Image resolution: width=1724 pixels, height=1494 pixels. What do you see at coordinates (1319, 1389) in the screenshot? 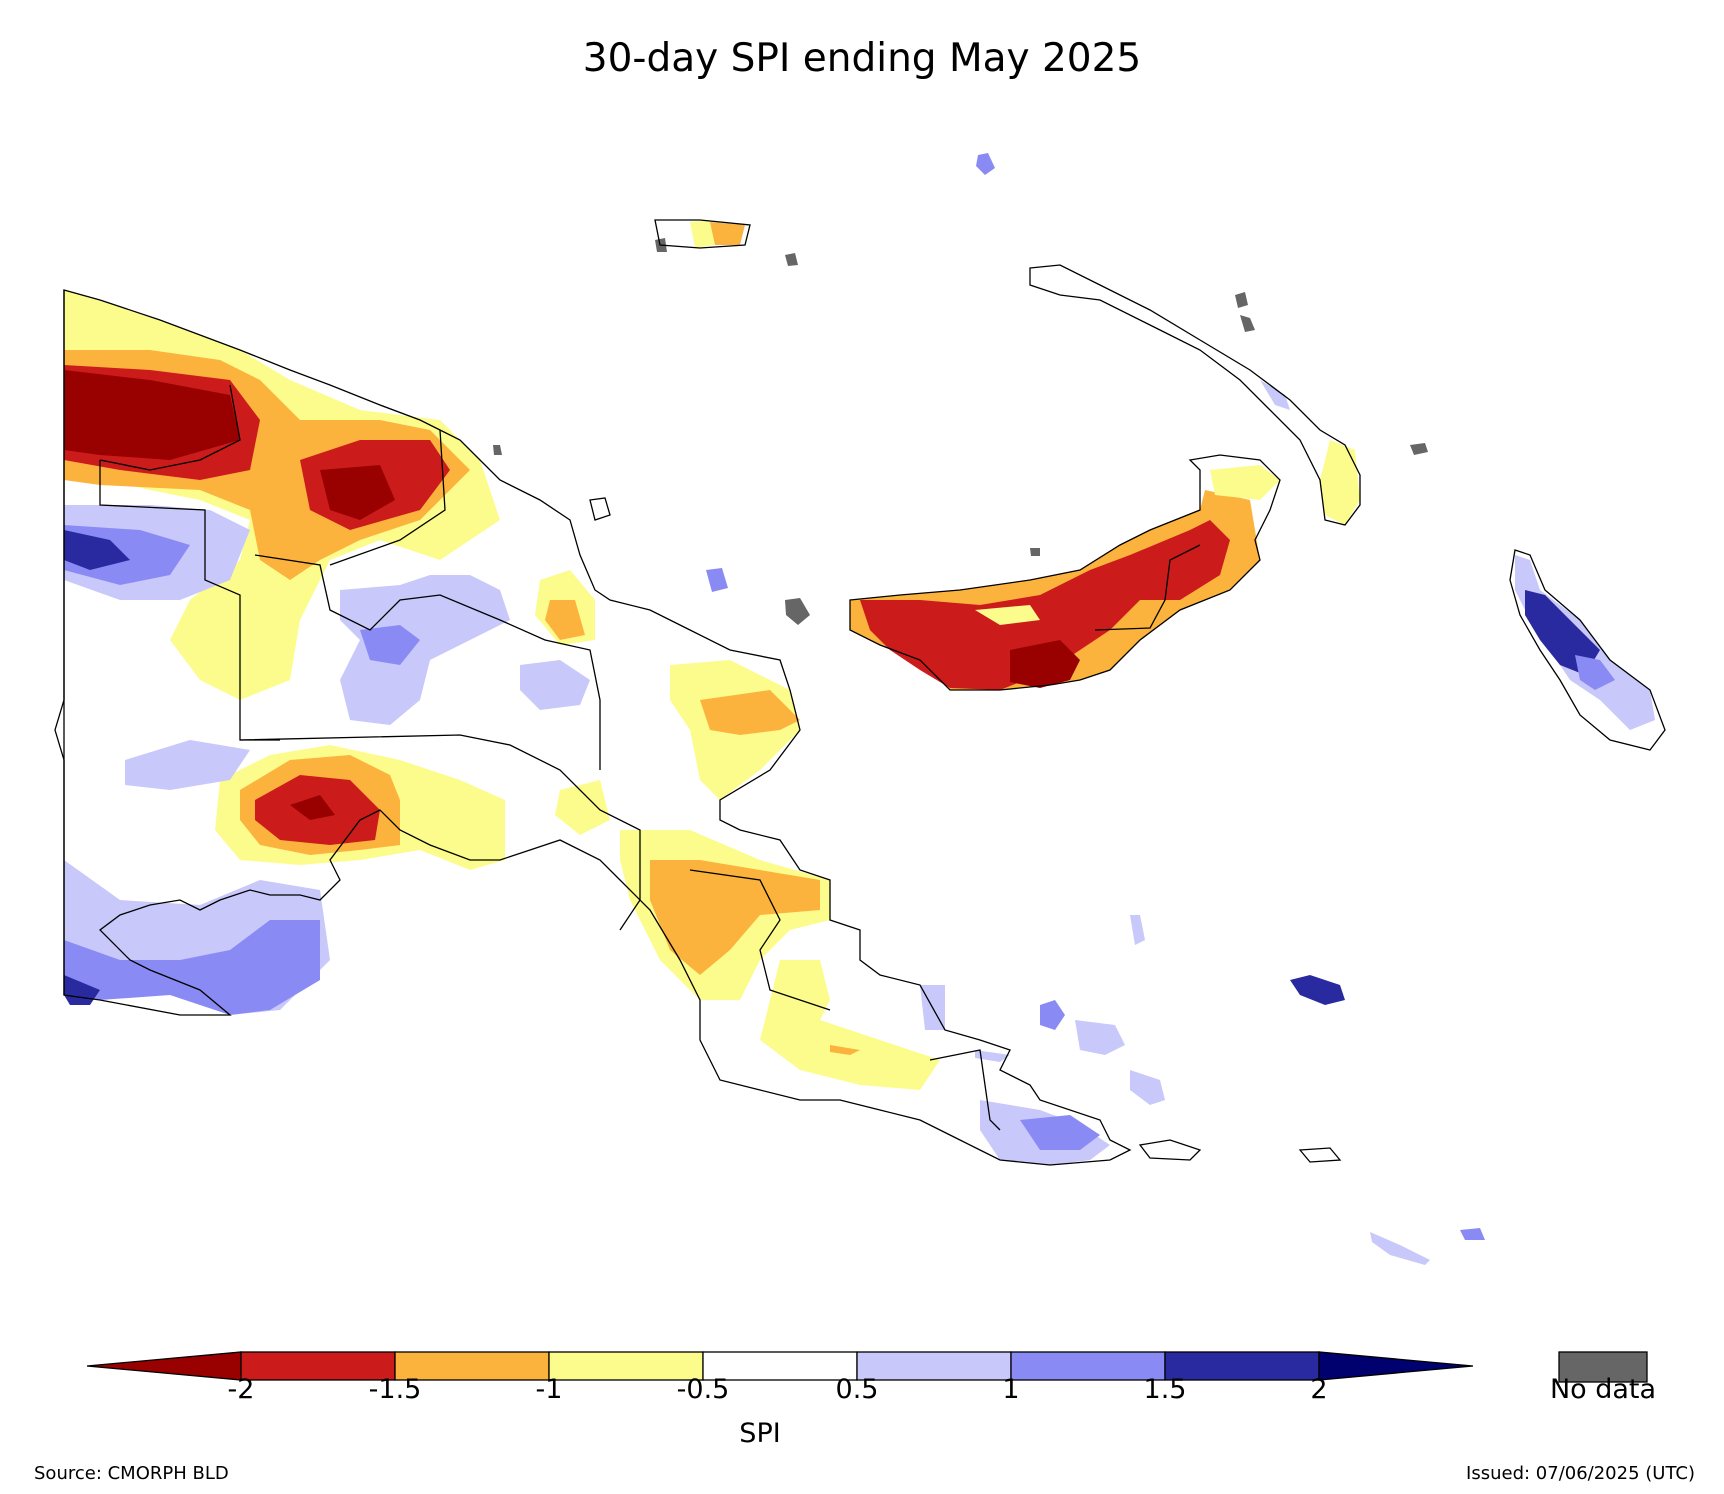
I see `colorbar-tick-label: 2` at bounding box center [1319, 1389].